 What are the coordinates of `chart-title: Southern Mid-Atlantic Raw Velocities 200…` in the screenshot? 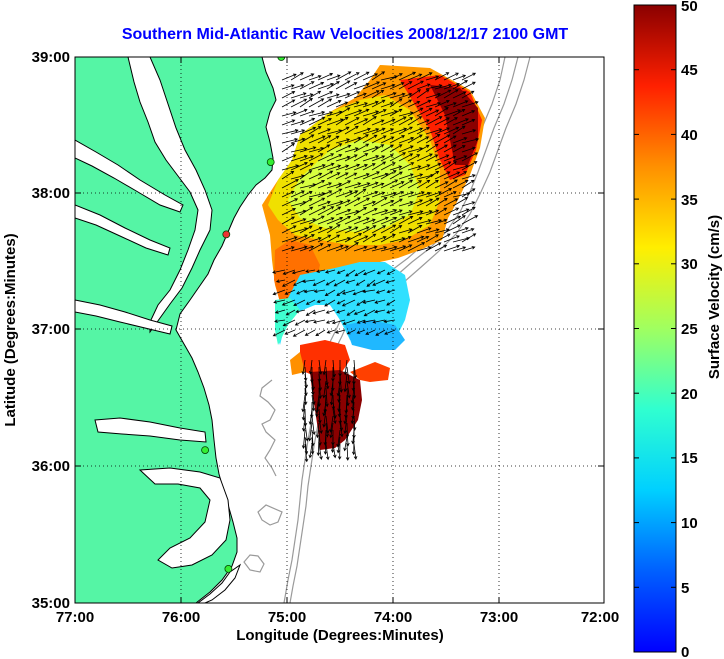 It's located at (345, 34).